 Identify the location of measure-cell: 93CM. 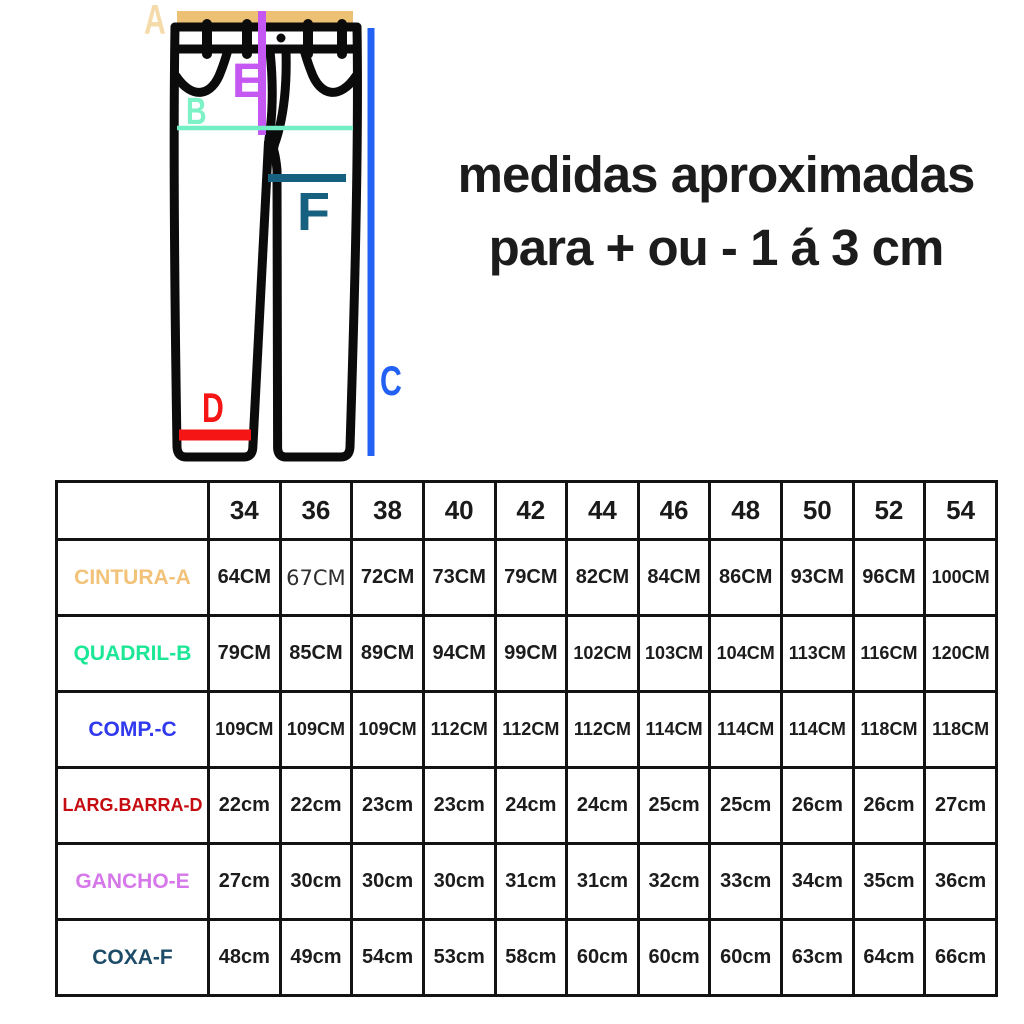
(817, 577).